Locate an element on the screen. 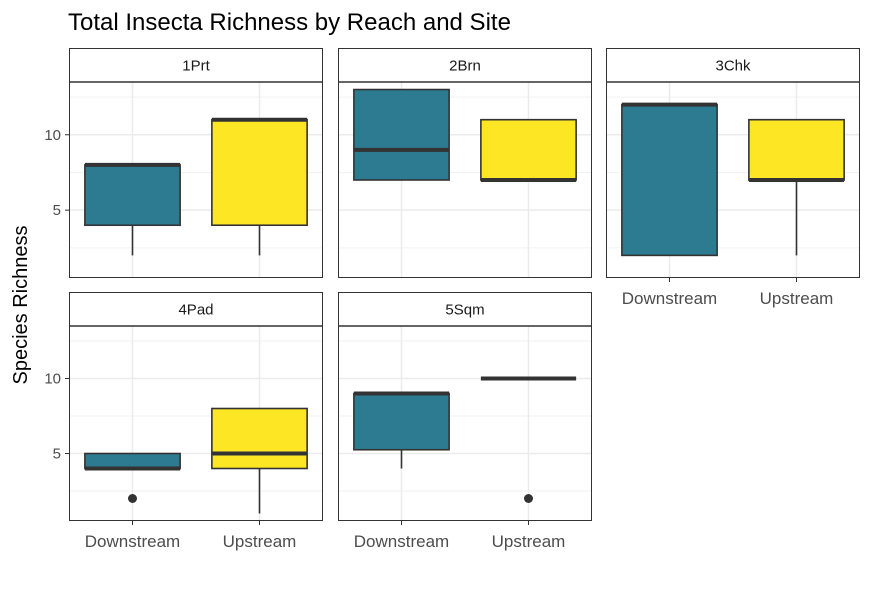 The height and width of the screenshot is (590, 872). facet-label: 1Prt is located at coordinates (196, 66).